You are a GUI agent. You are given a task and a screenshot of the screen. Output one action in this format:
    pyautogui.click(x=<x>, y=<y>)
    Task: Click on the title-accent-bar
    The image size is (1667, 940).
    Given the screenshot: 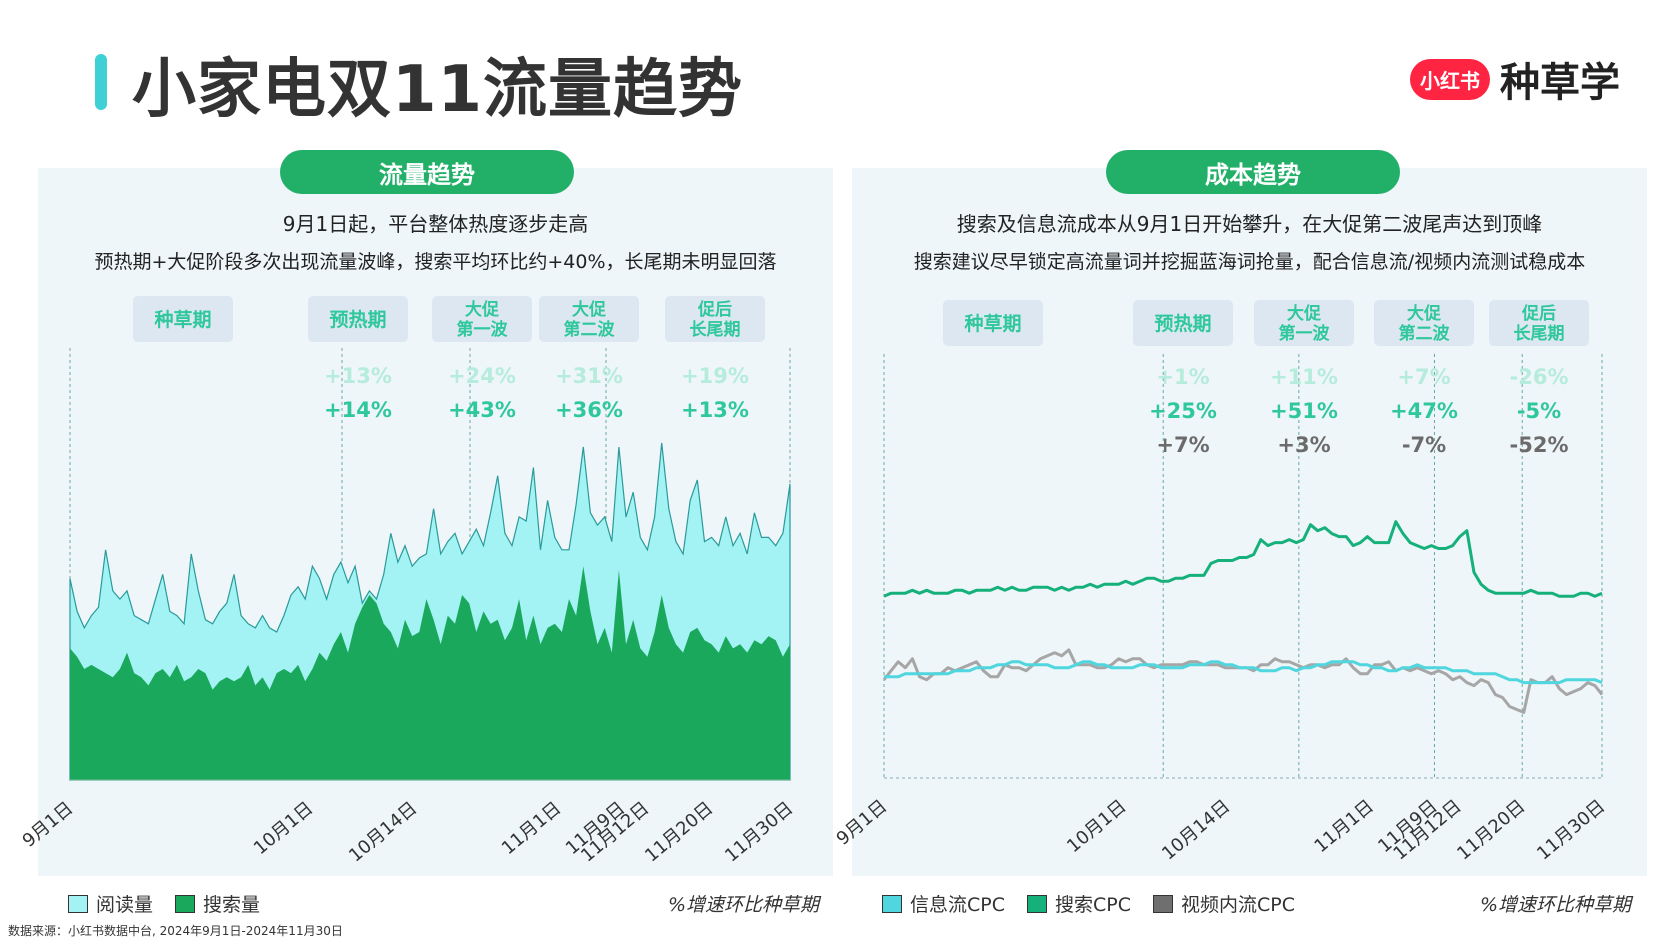 What is the action you would take?
    pyautogui.click(x=101, y=82)
    